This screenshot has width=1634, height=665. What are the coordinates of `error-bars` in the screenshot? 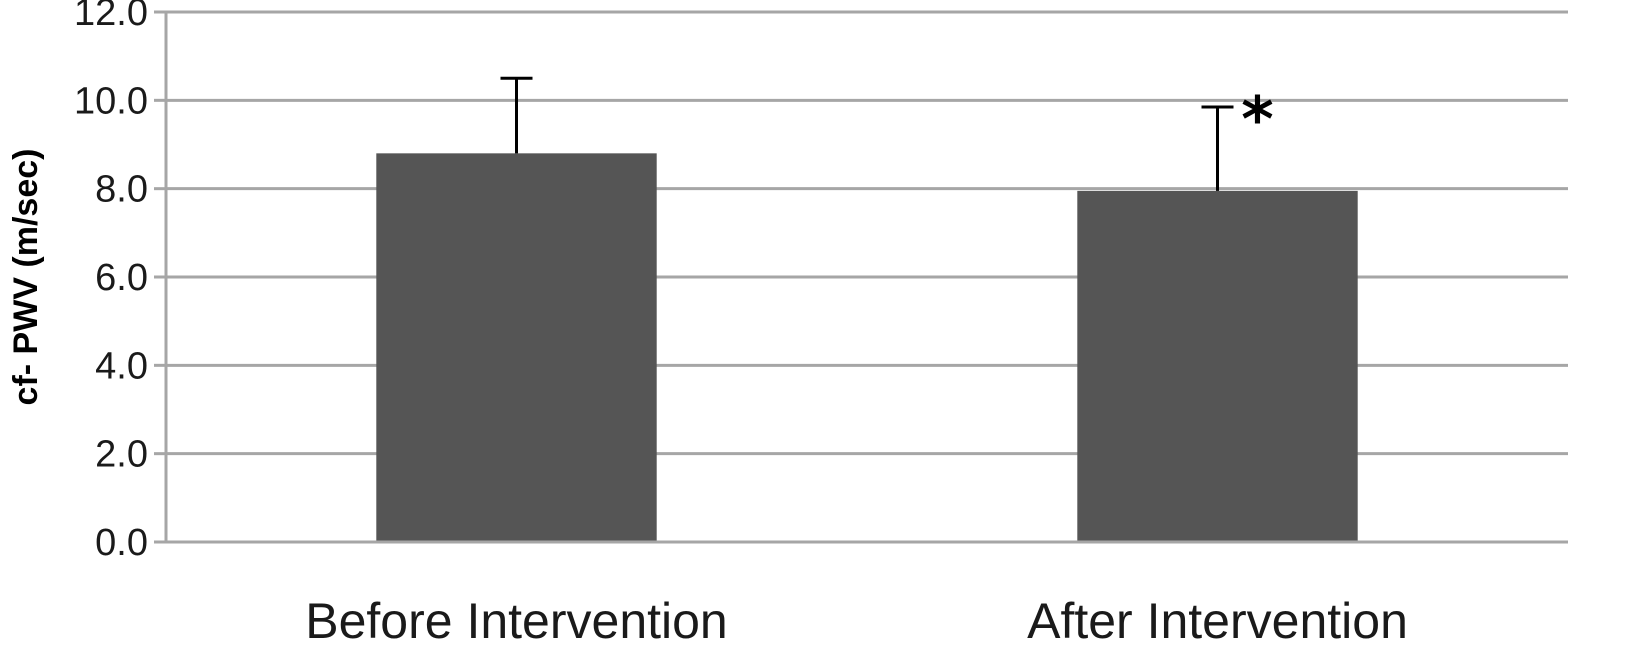 It's located at (867, 133).